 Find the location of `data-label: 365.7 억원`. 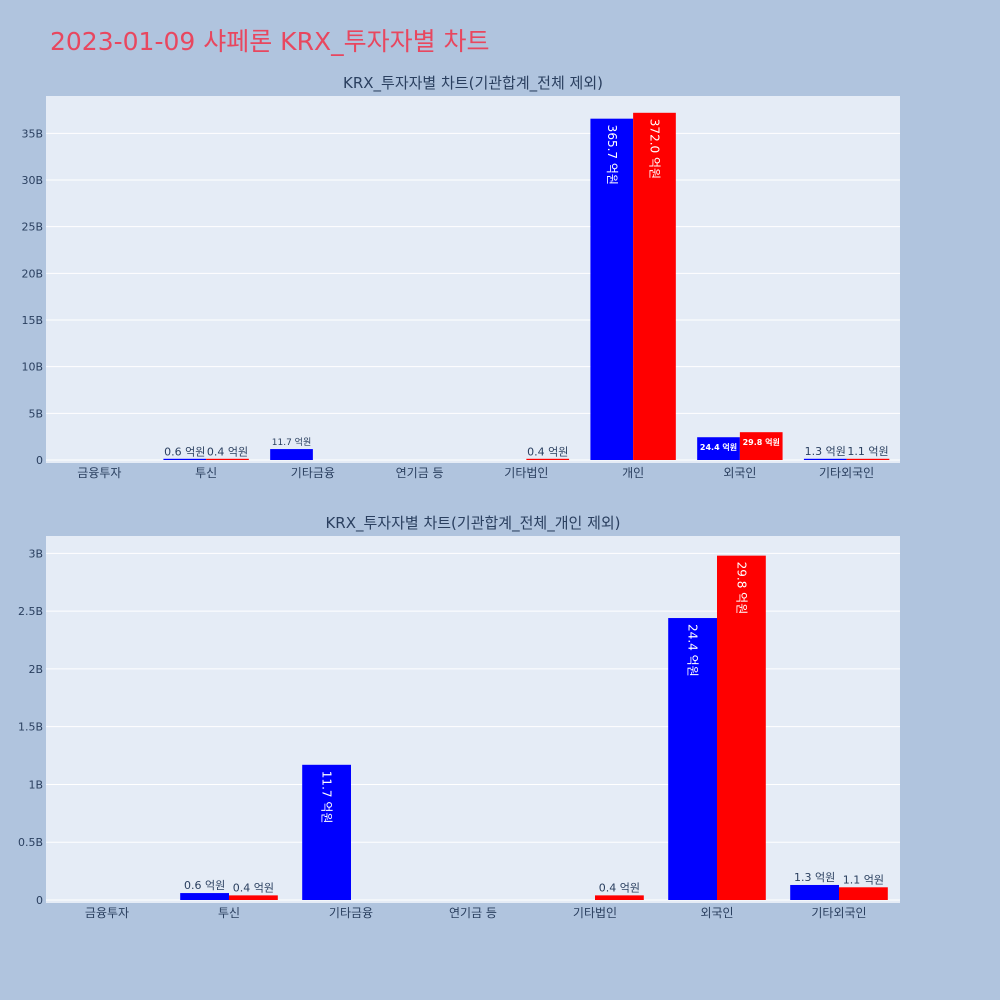

data-label: 365.7 억원 is located at coordinates (612, 155).